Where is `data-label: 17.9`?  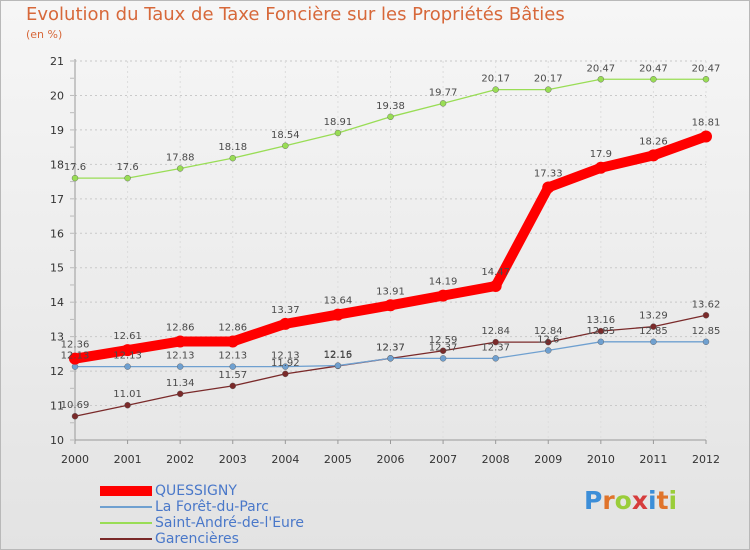
data-label: 17.9 is located at coordinates (601, 154).